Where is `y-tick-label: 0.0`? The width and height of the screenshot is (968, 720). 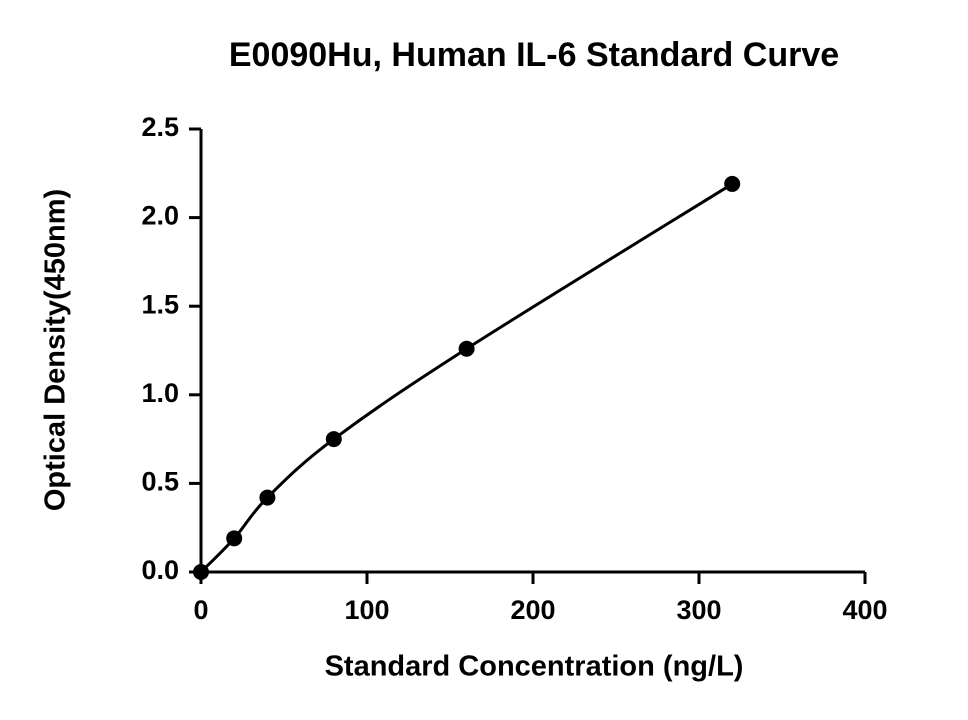 y-tick-label: 0.0 is located at coordinates (160, 570).